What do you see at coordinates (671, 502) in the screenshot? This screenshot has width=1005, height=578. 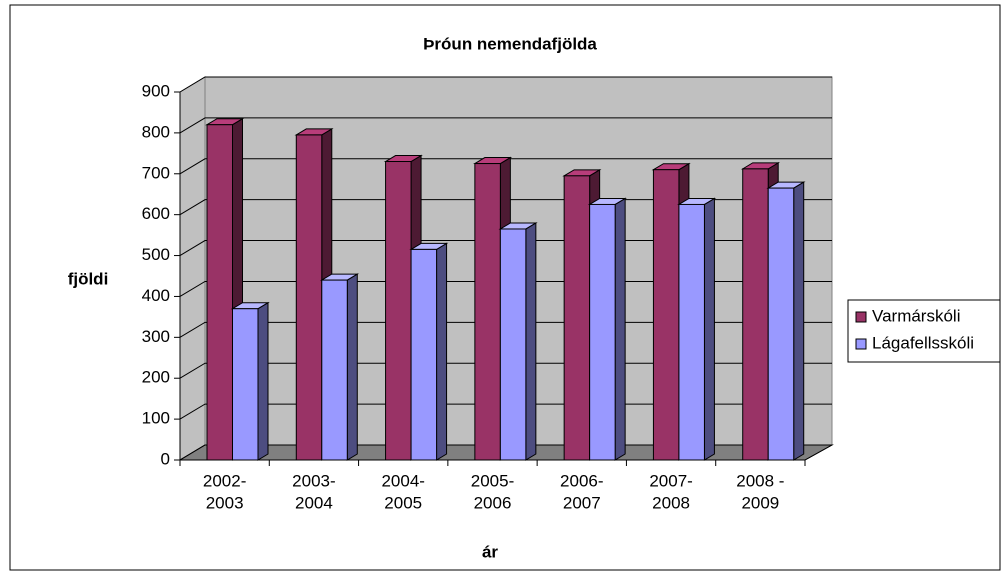 I see `x-tick-label: 2008` at bounding box center [671, 502].